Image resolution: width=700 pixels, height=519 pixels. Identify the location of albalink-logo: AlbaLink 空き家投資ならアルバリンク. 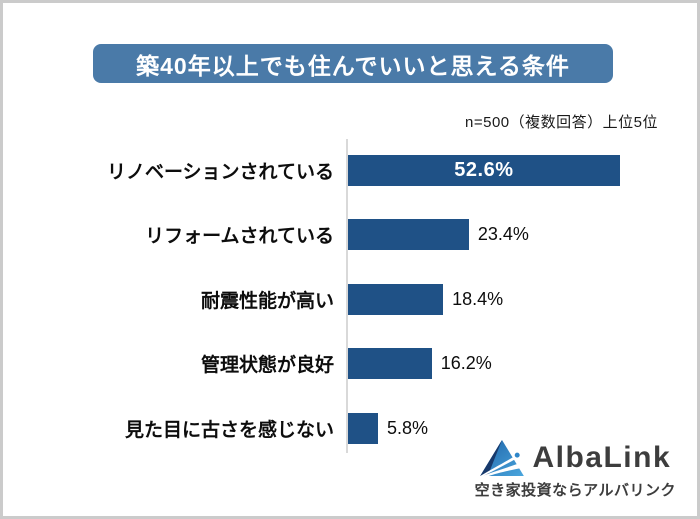
(575, 469).